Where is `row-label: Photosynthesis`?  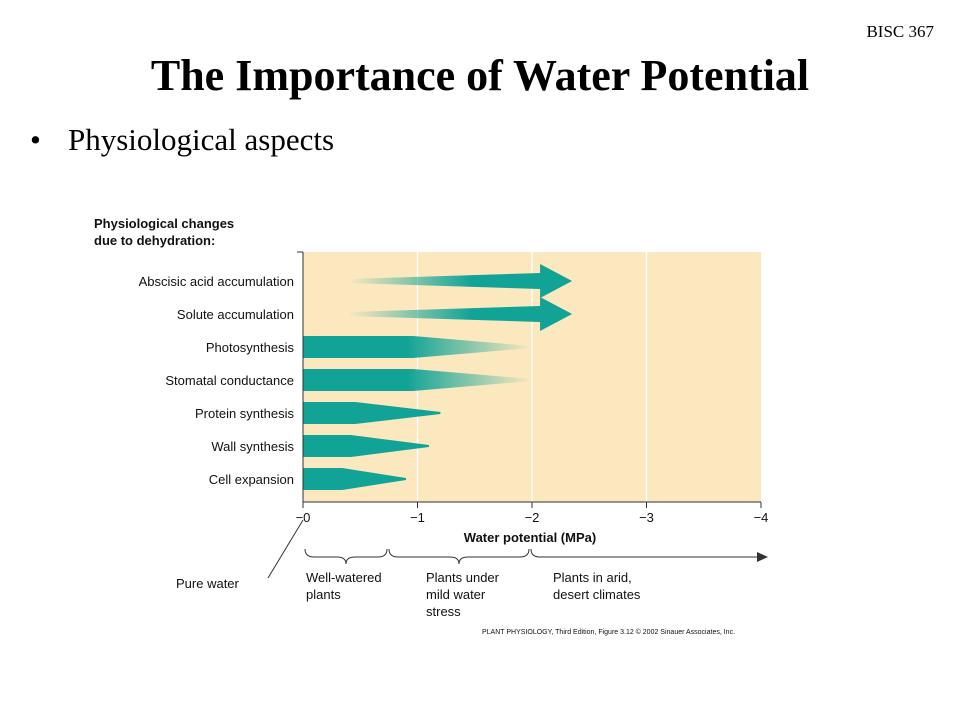 row-label: Photosynthesis is located at coordinates (250, 347).